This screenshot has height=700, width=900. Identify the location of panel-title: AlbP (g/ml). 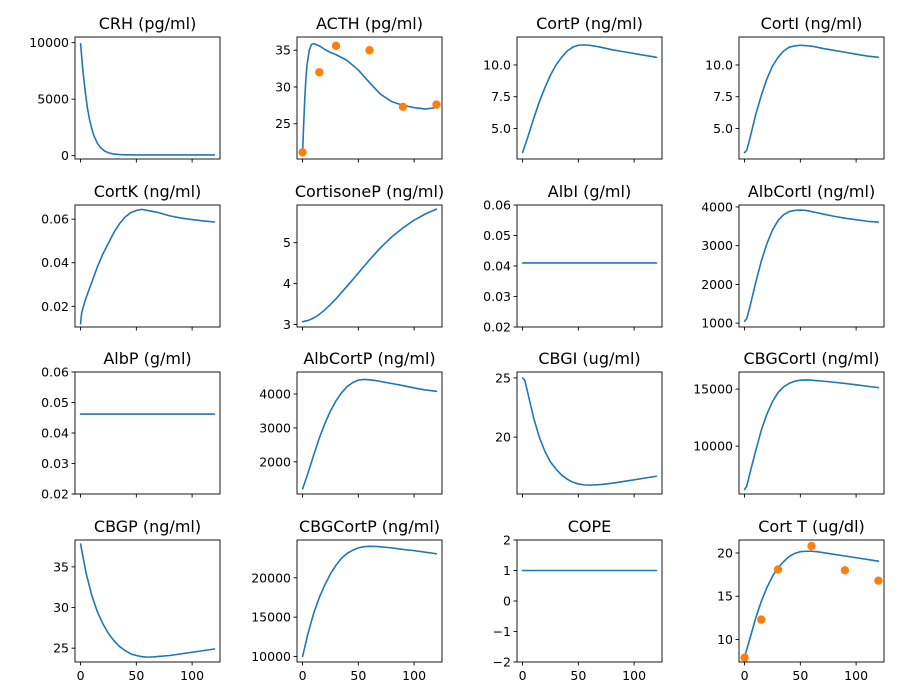
(147, 358).